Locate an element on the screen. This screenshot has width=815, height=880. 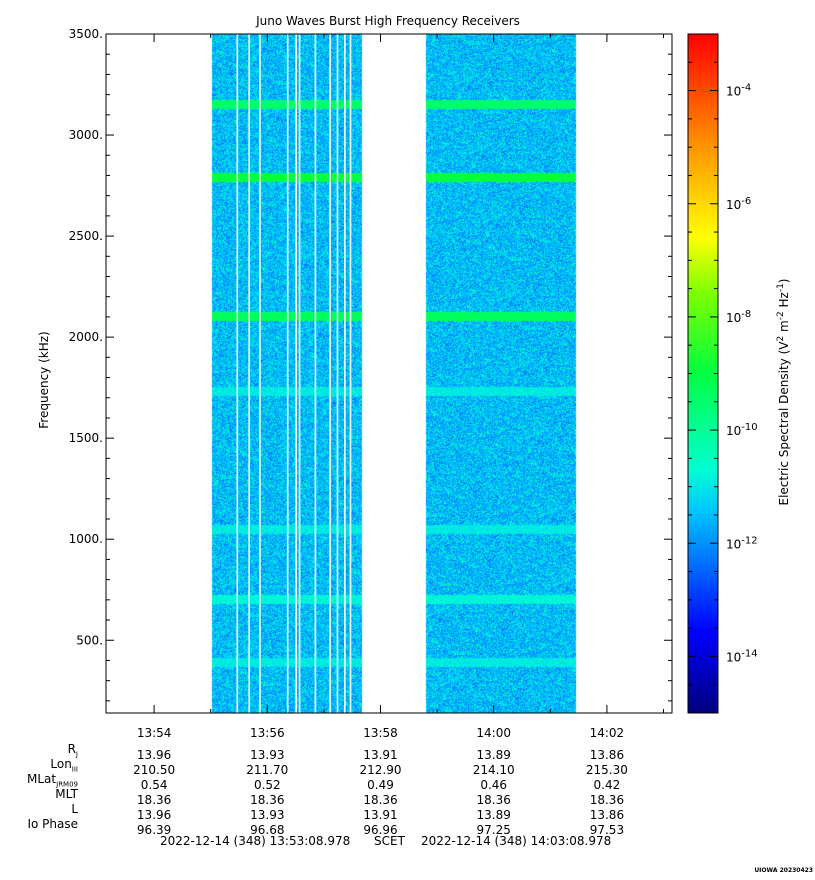
x-tick-label: 14:02 is located at coordinates (607, 733).